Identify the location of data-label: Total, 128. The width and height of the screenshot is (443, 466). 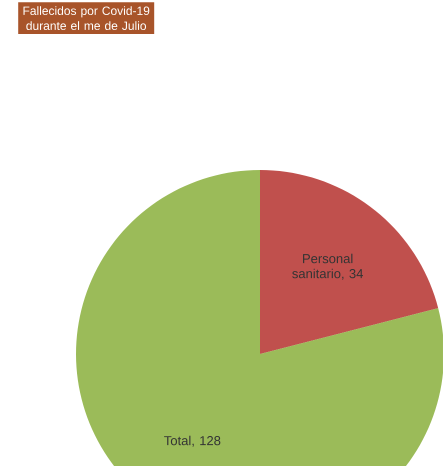
(192, 441).